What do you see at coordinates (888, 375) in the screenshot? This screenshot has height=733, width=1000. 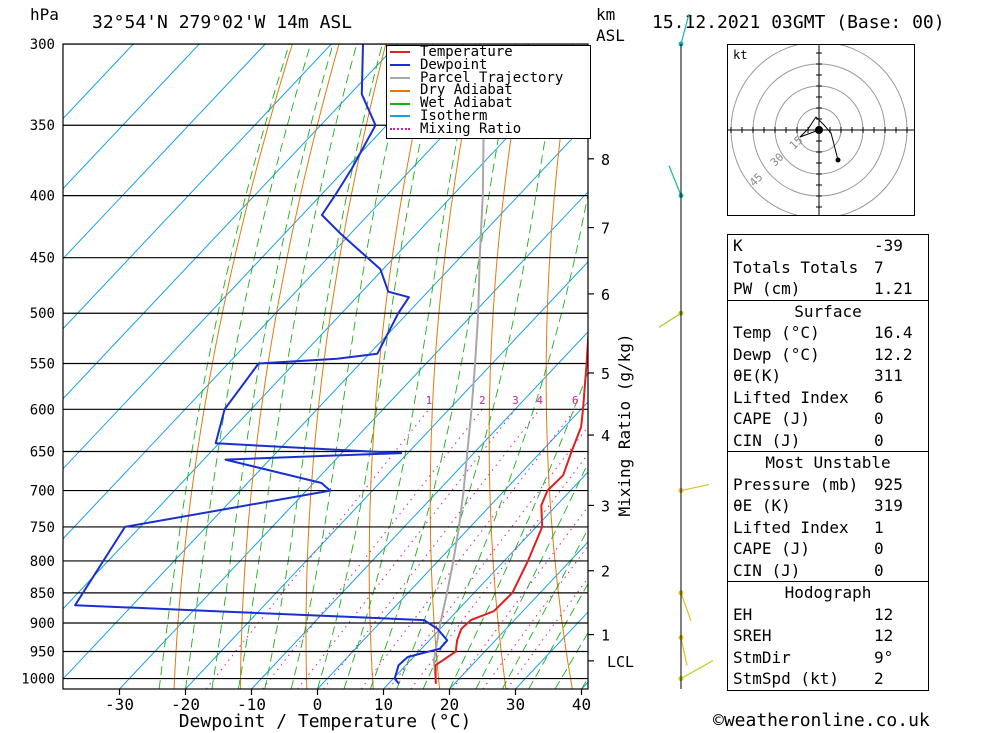 I see `surface-value: 311` at bounding box center [888, 375].